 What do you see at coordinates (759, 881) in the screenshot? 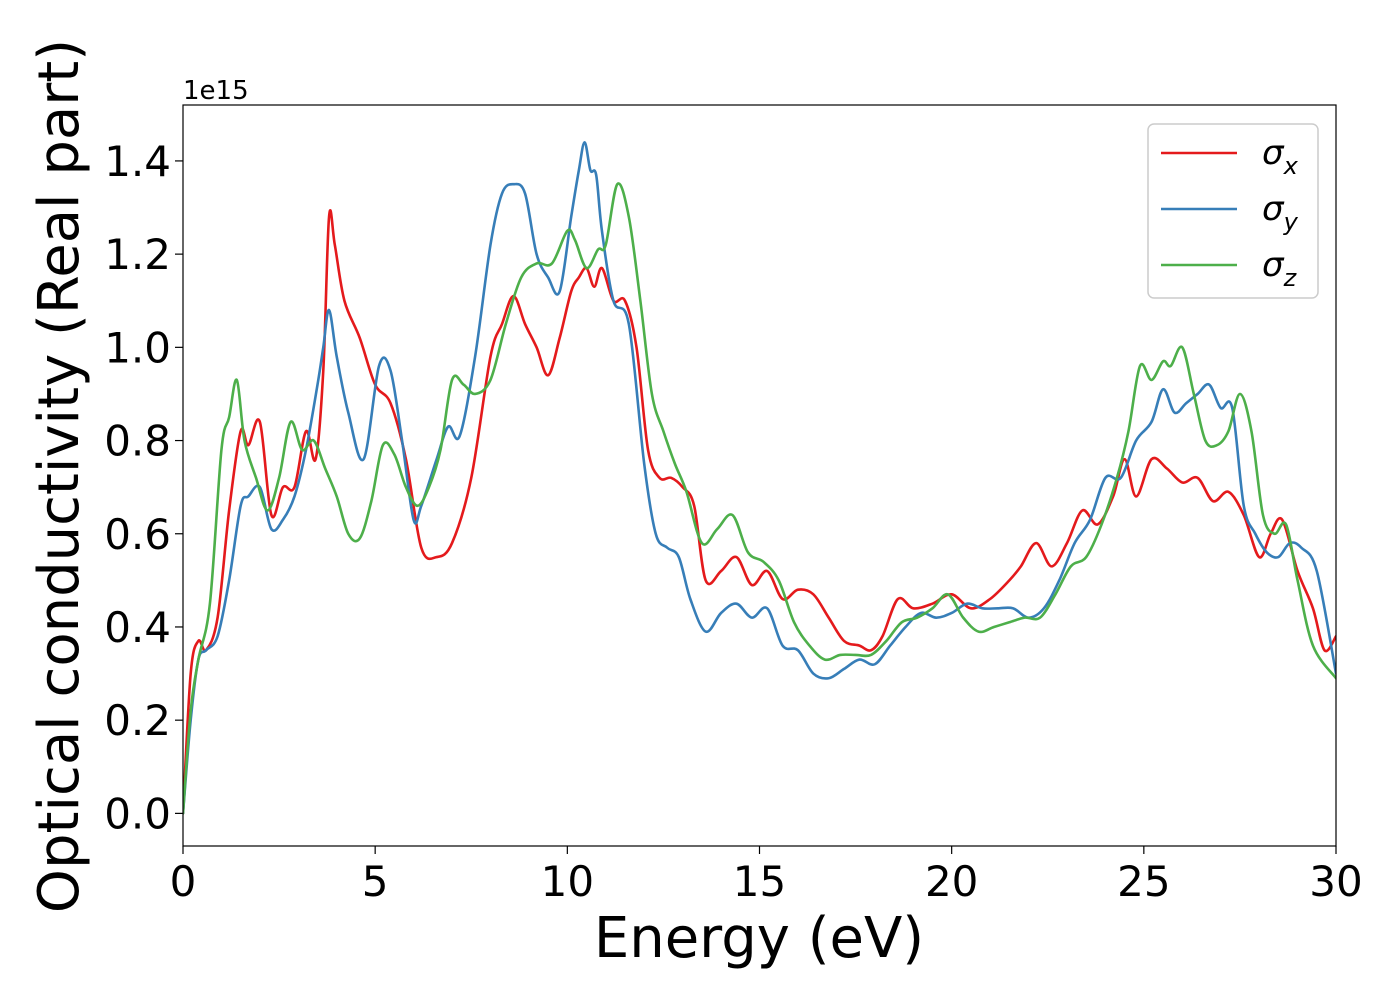
I see `x-tick-label: 15` at bounding box center [759, 881].